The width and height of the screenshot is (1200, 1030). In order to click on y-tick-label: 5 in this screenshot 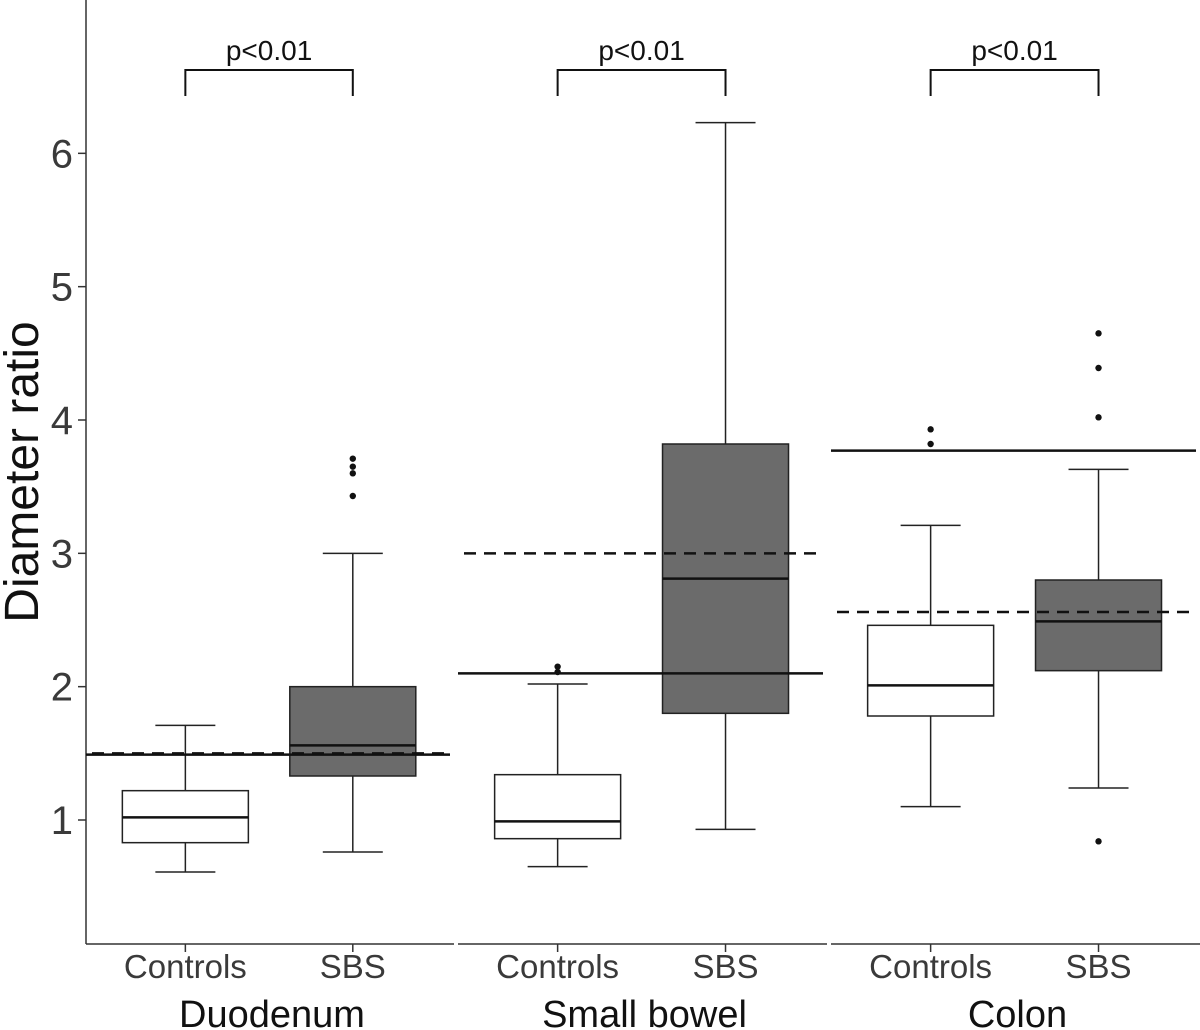, I will do `click(62, 288)`.